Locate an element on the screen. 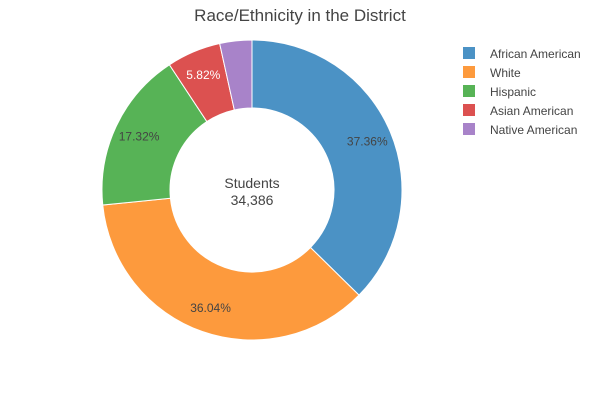  legend-label-native-american: Native American is located at coordinates (533, 130).